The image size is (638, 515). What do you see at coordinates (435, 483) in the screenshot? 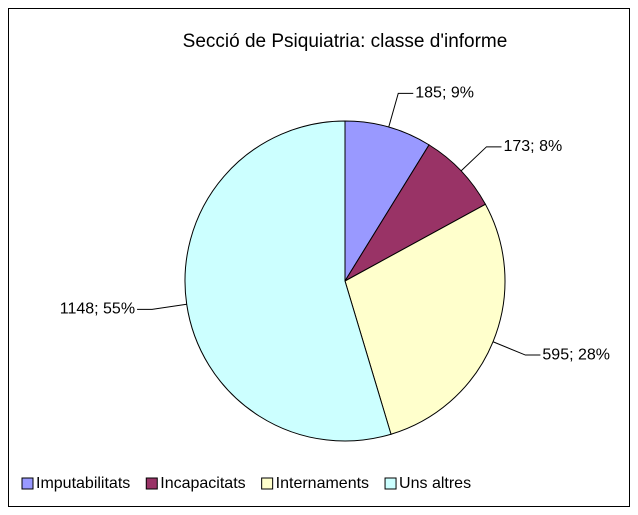
I see `legend-label: Uns altres` at bounding box center [435, 483].